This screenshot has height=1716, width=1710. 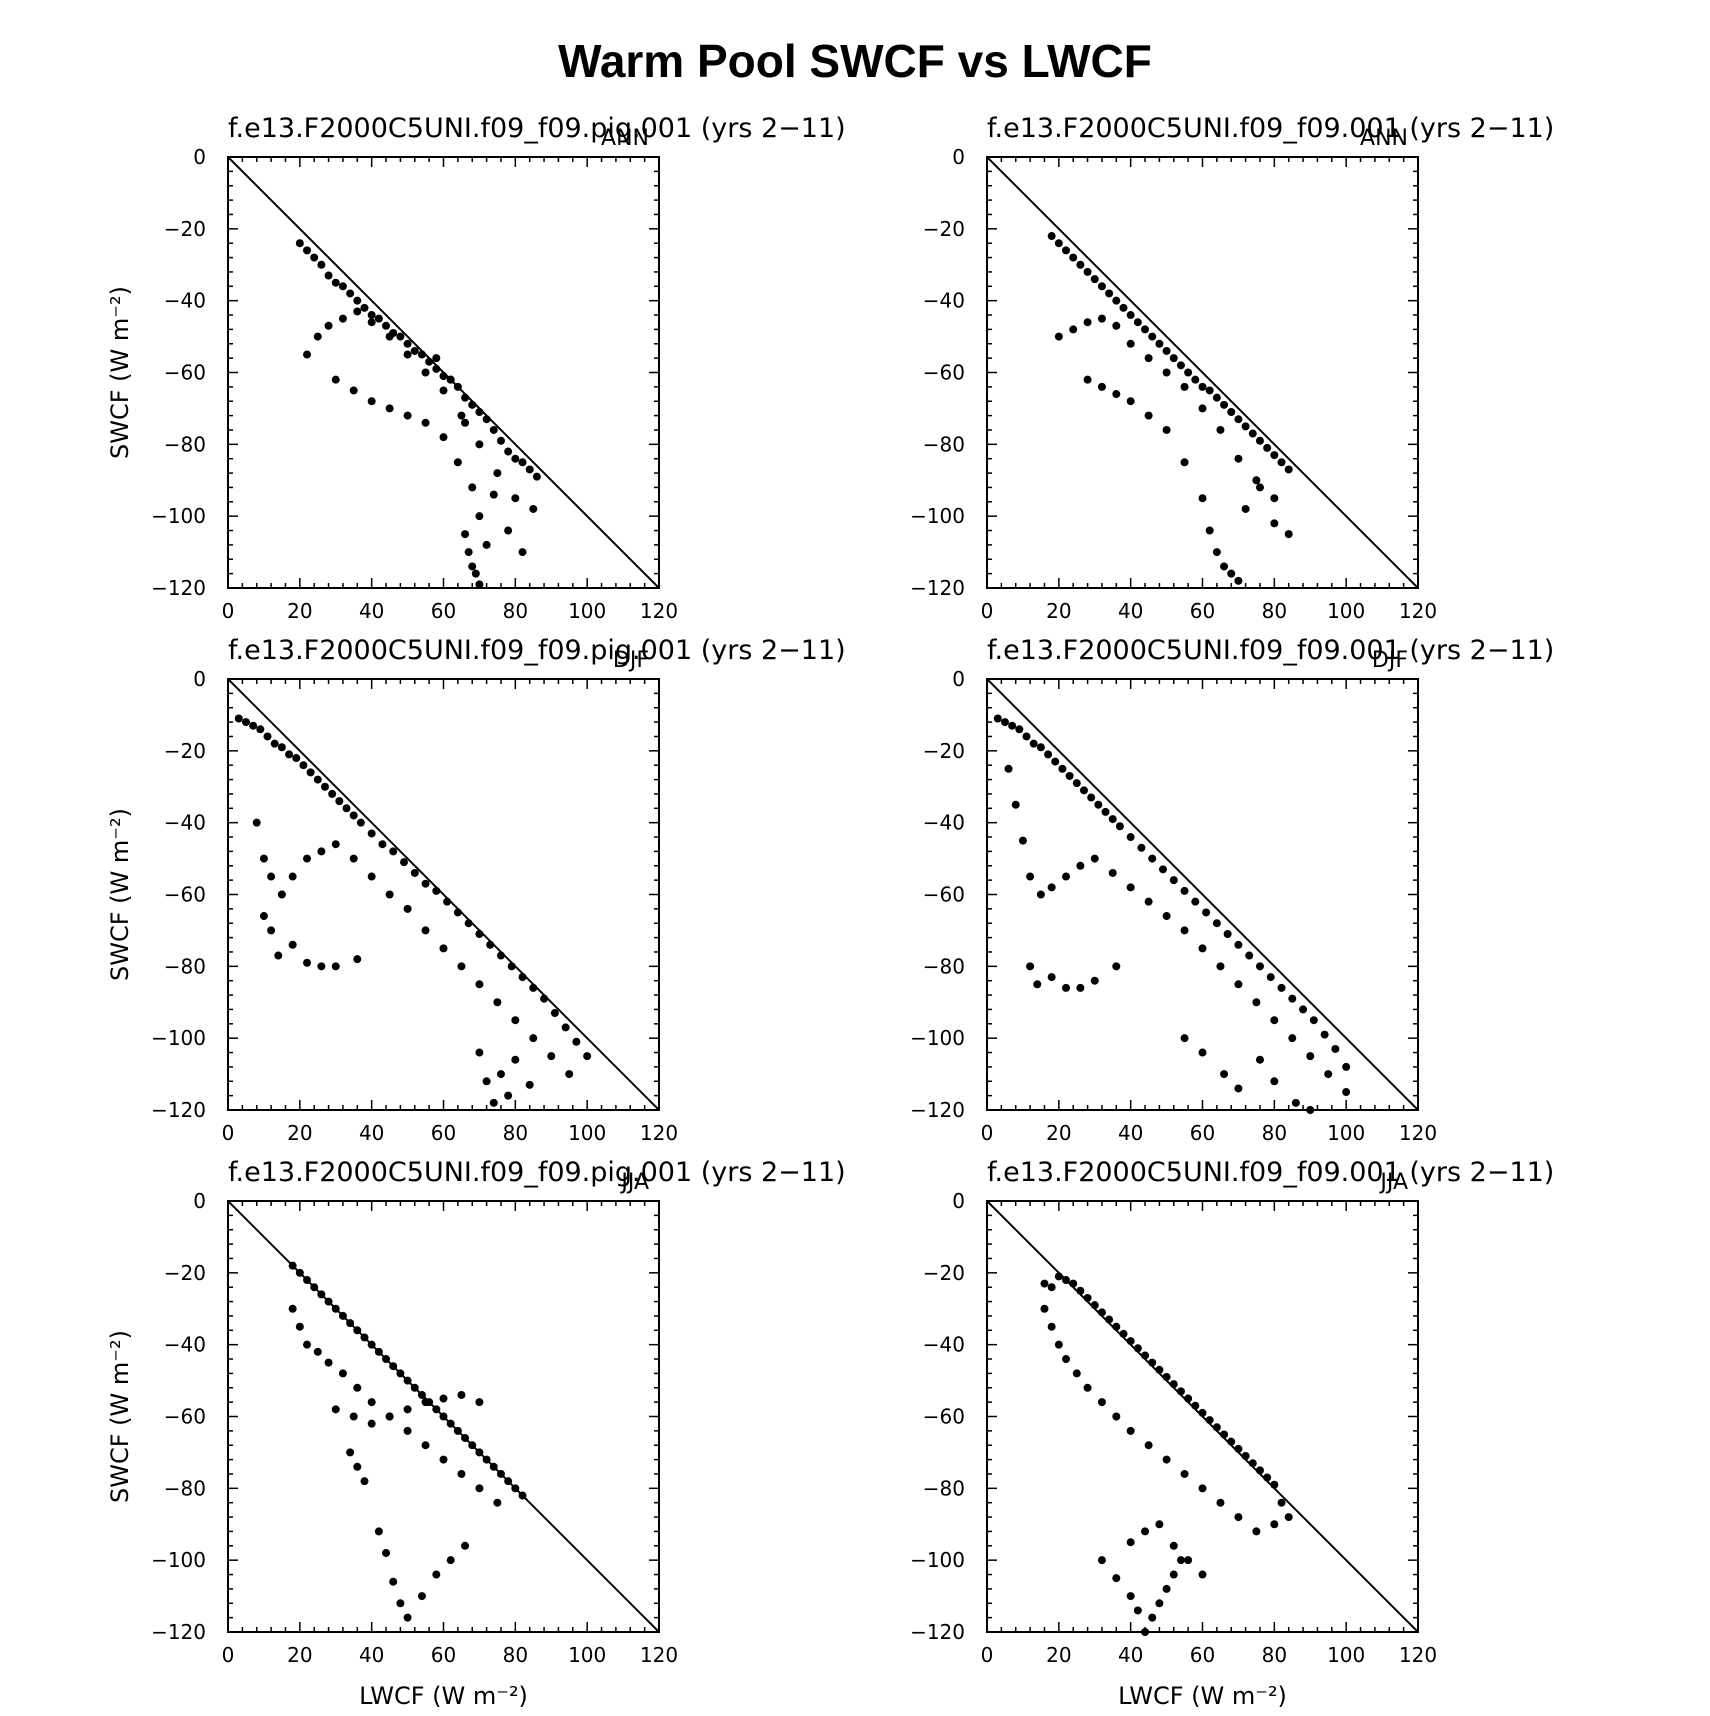 What do you see at coordinates (515, 611) in the screenshot?
I see `x-tick-label: 80` at bounding box center [515, 611].